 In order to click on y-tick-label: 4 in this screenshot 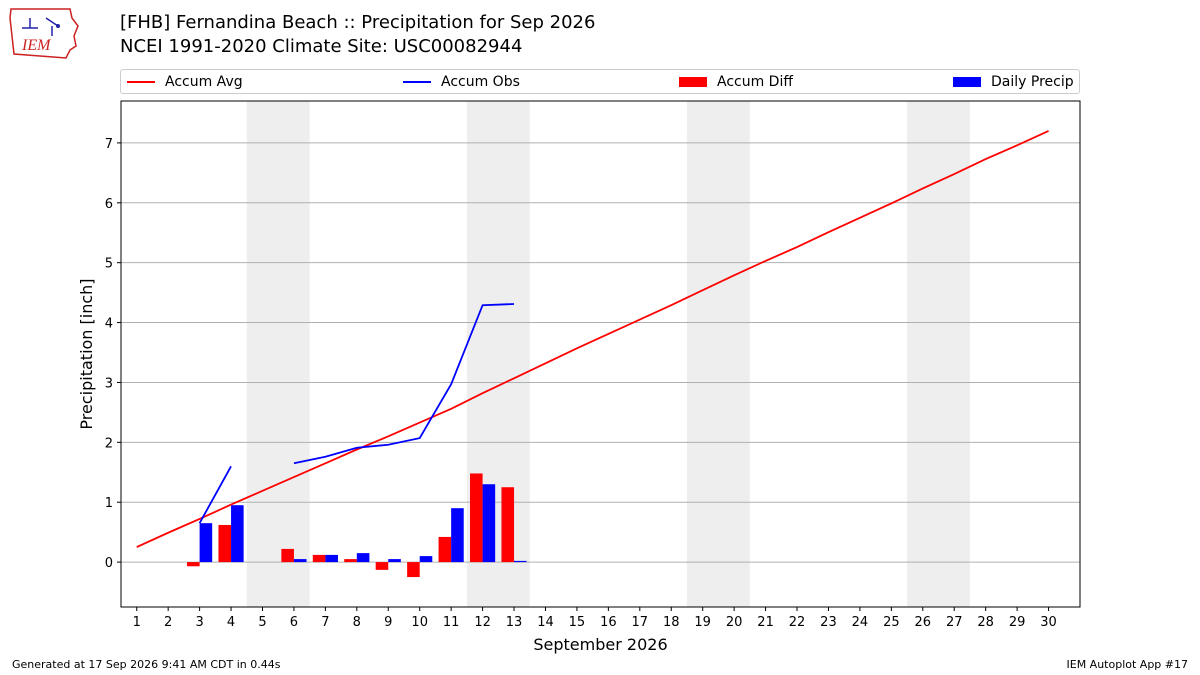, I will do `click(109, 324)`.